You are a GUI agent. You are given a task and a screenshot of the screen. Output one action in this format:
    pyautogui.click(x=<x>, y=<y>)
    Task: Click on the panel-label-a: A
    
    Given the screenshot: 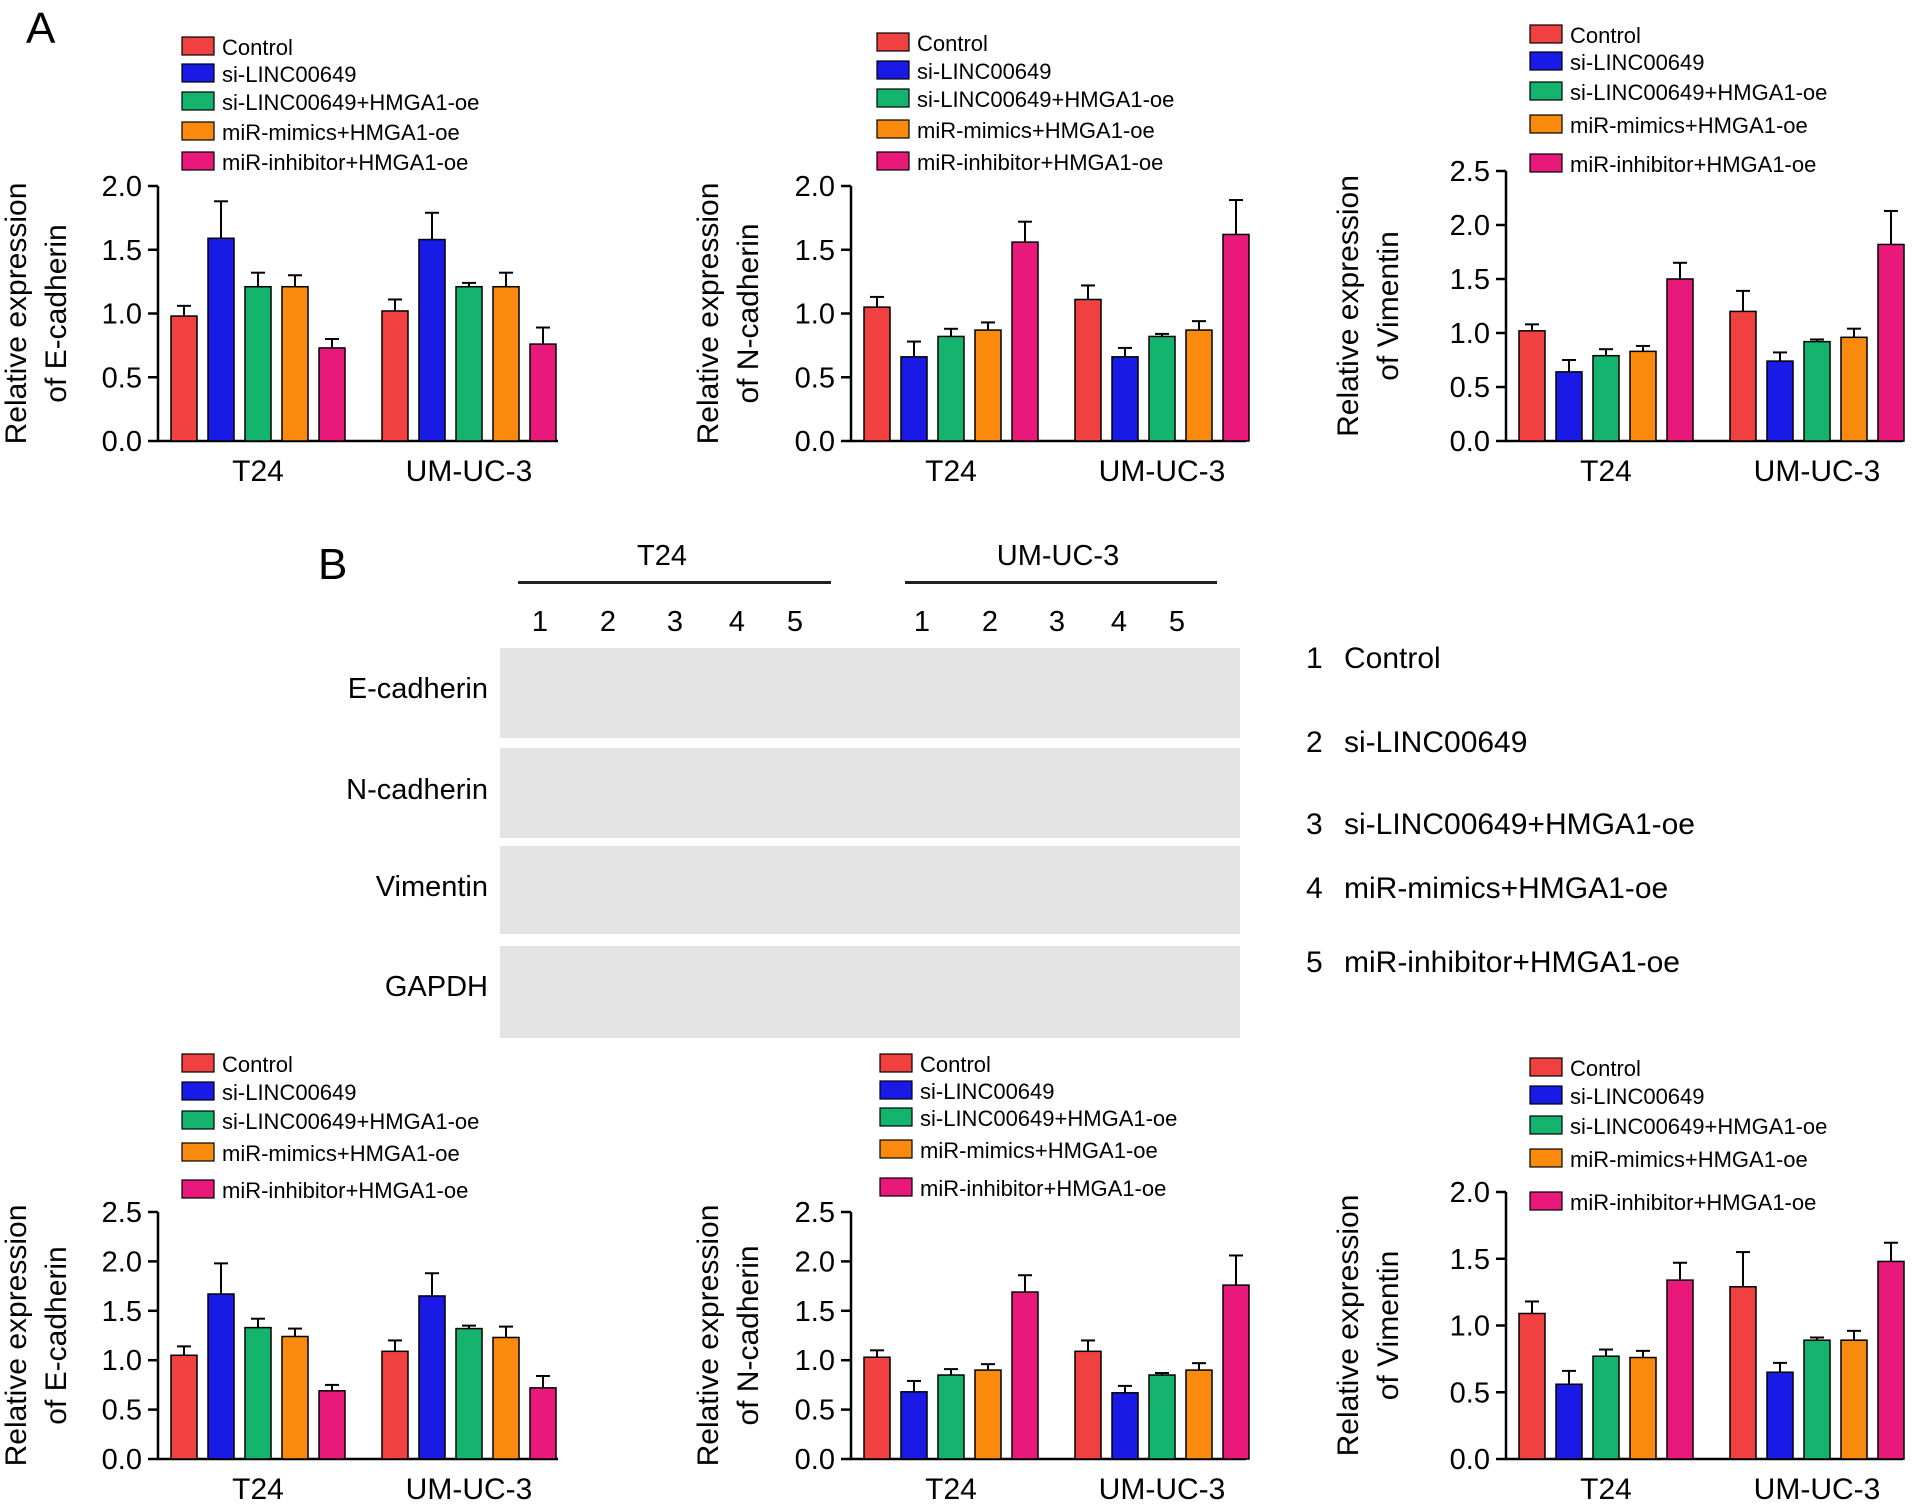 What is the action you would take?
    pyautogui.click(x=41, y=28)
    